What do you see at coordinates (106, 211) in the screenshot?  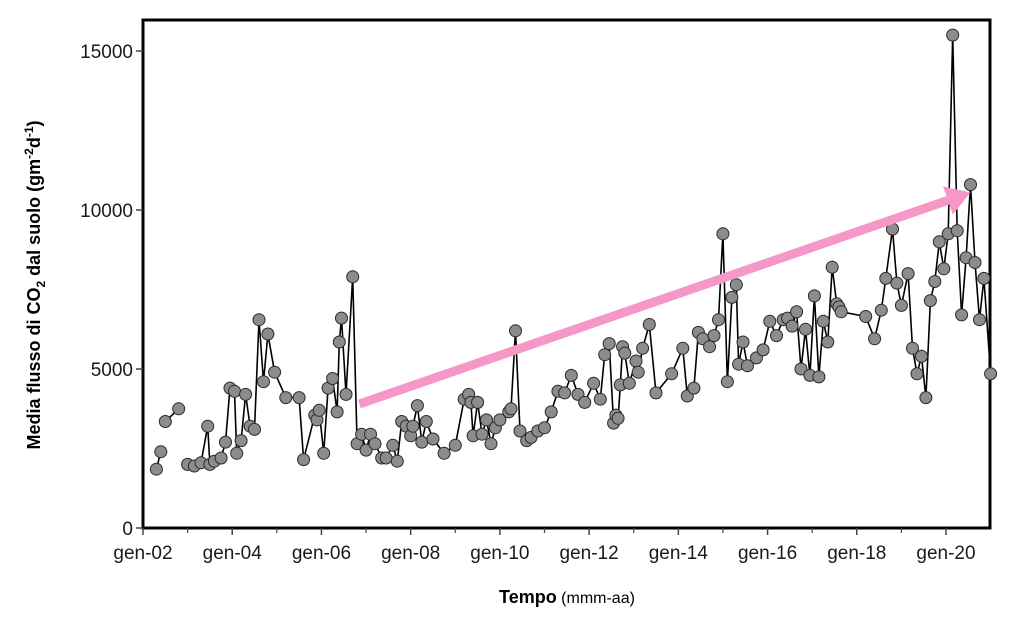 I see `y-tick-label: 10000` at bounding box center [106, 211].